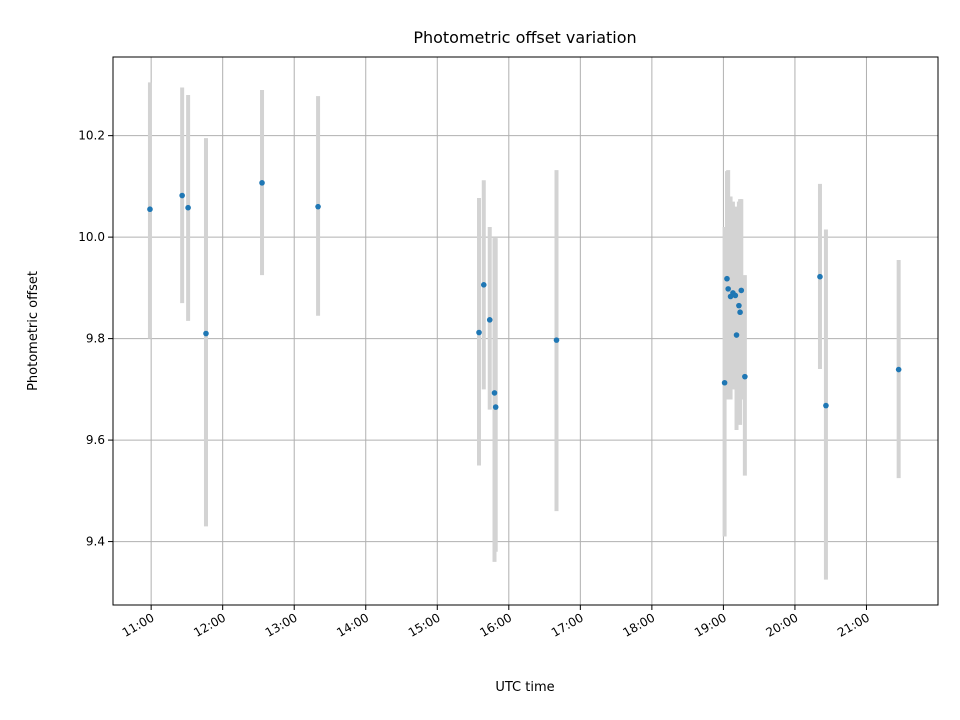  Describe the element at coordinates (710, 624) in the screenshot. I see `x-tick-label: 19:00` at that location.